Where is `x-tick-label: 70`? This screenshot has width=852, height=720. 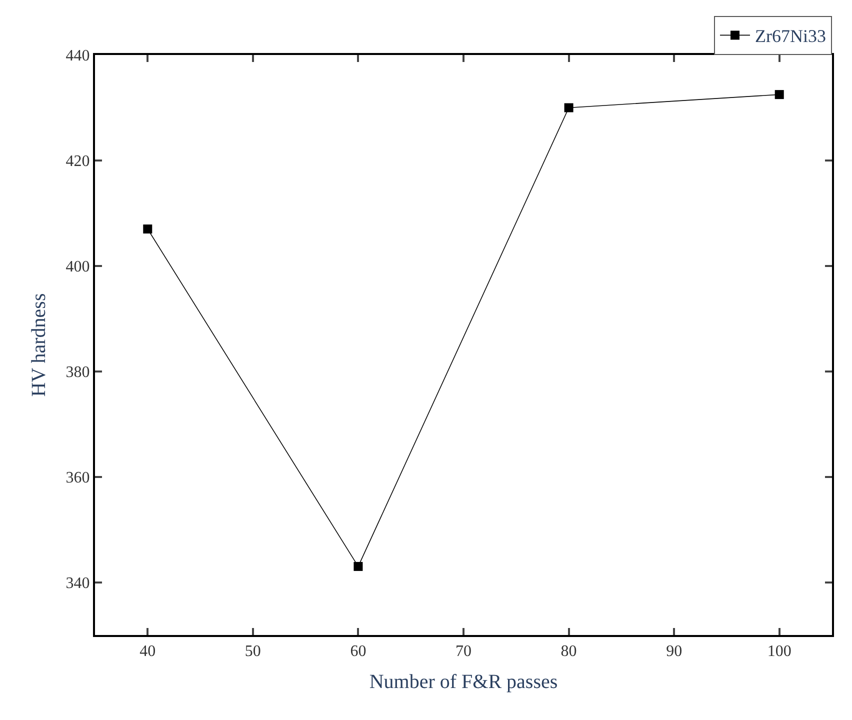
x-tick-label: 70 is located at coordinates (464, 651).